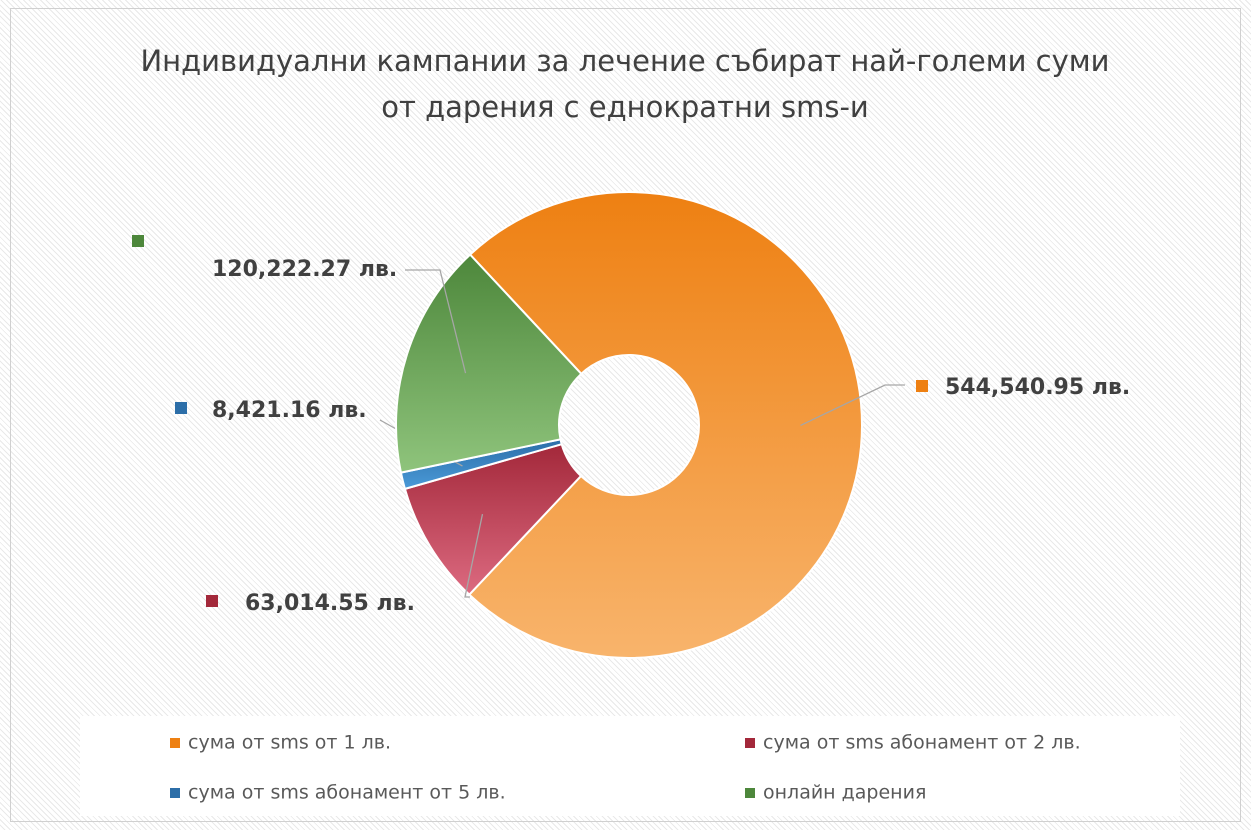 The width and height of the screenshot is (1251, 830). What do you see at coordinates (304, 269) in the screenshot?
I see `data-label: 120,222.27 лв.` at bounding box center [304, 269].